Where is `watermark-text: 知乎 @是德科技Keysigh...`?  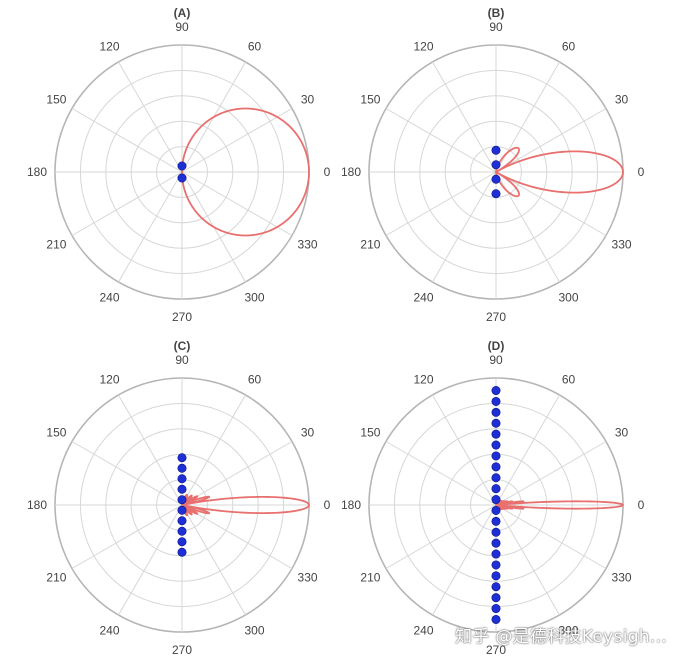 watermark-text: 知乎 @是德科技Keysigh... is located at coordinates (561, 637).